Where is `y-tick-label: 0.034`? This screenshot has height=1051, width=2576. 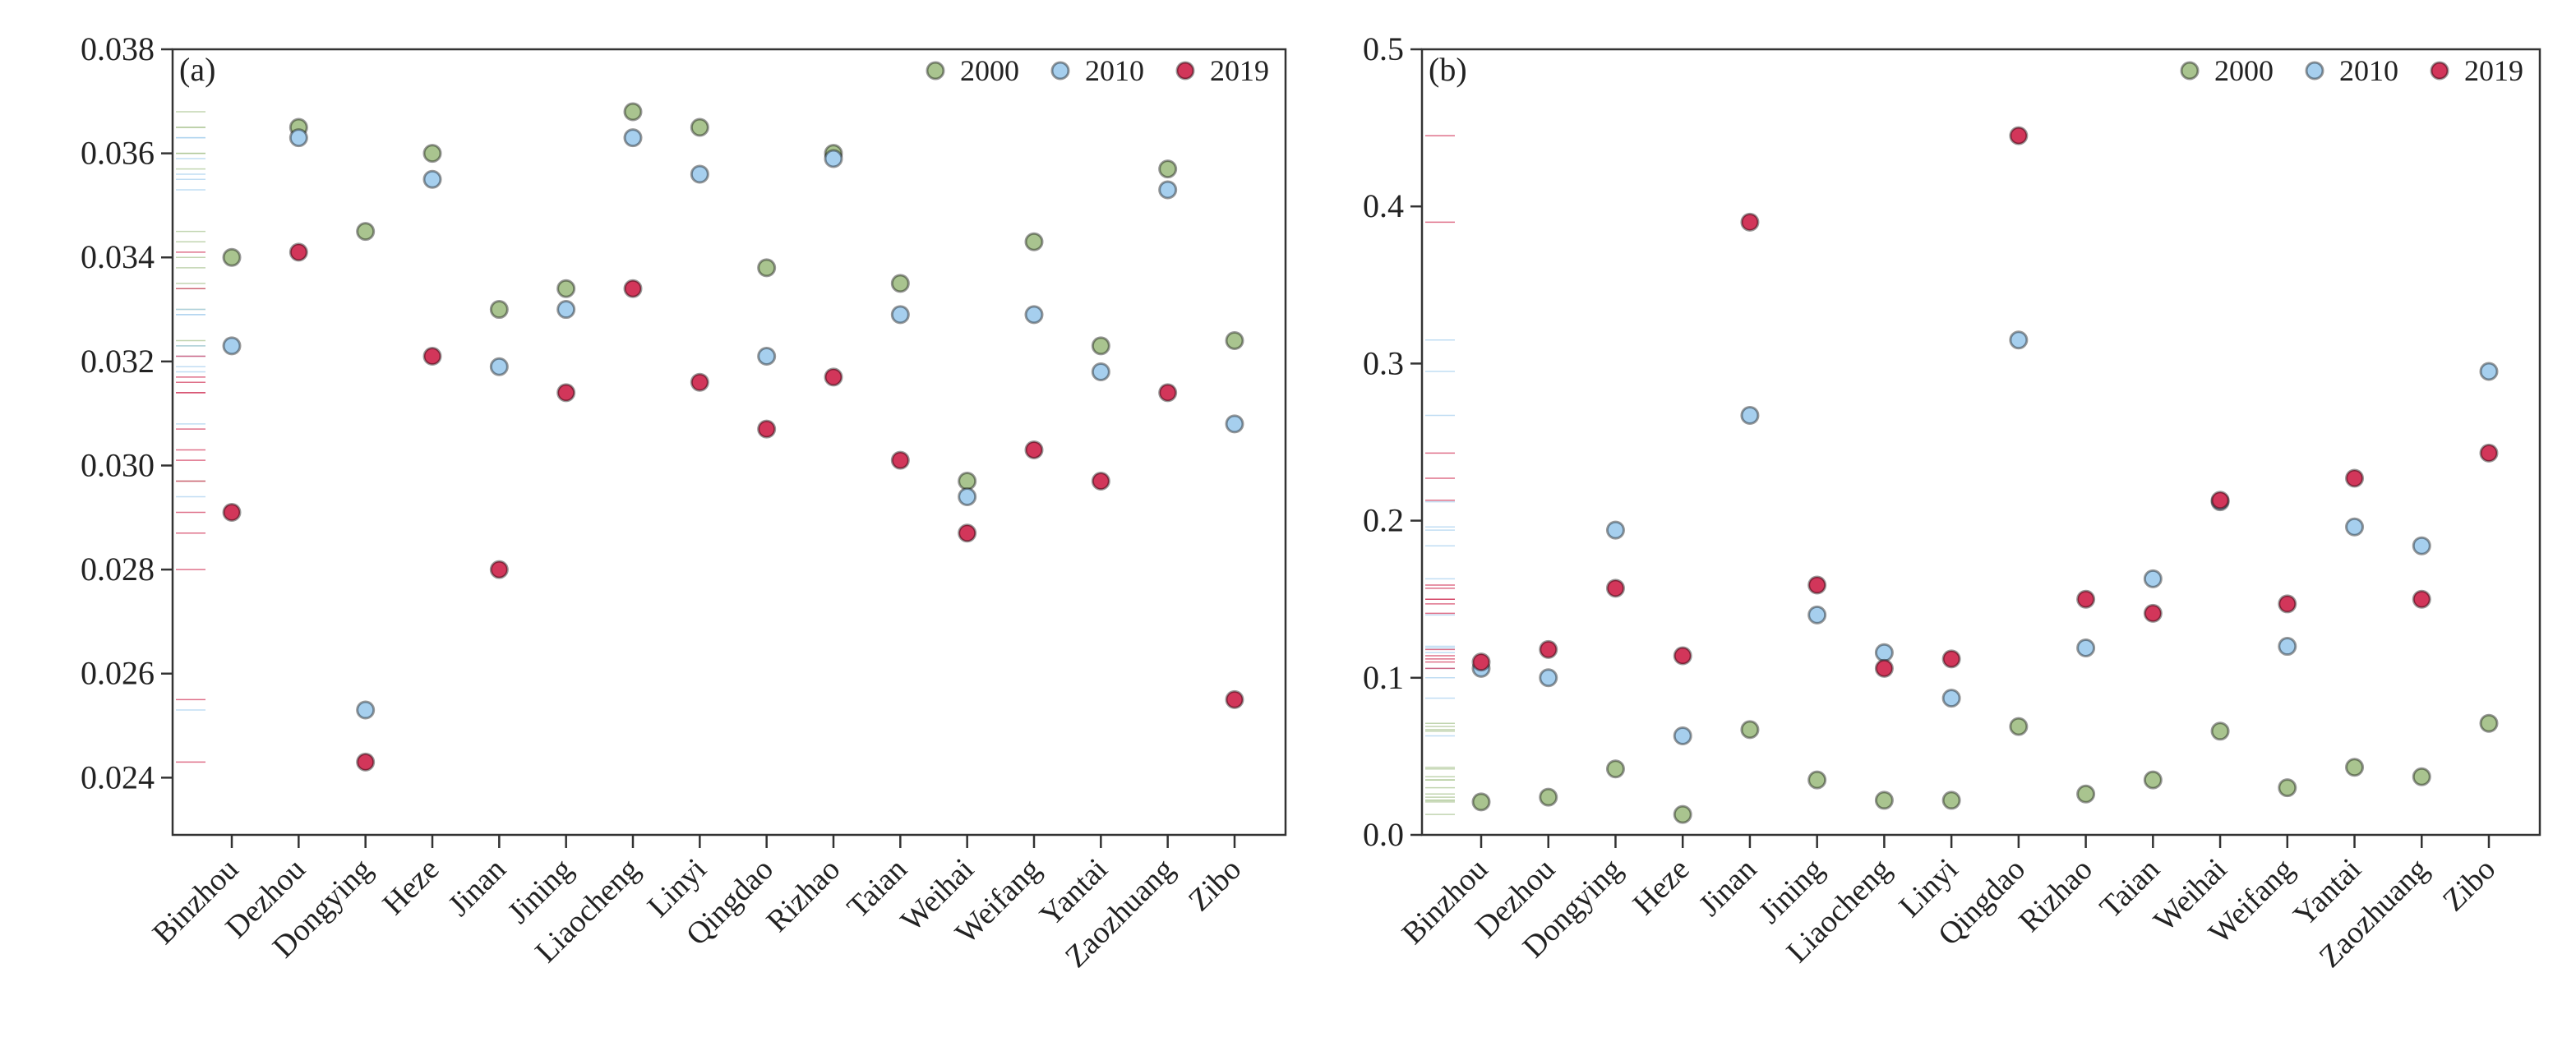 y-tick-label: 0.034 is located at coordinates (118, 256).